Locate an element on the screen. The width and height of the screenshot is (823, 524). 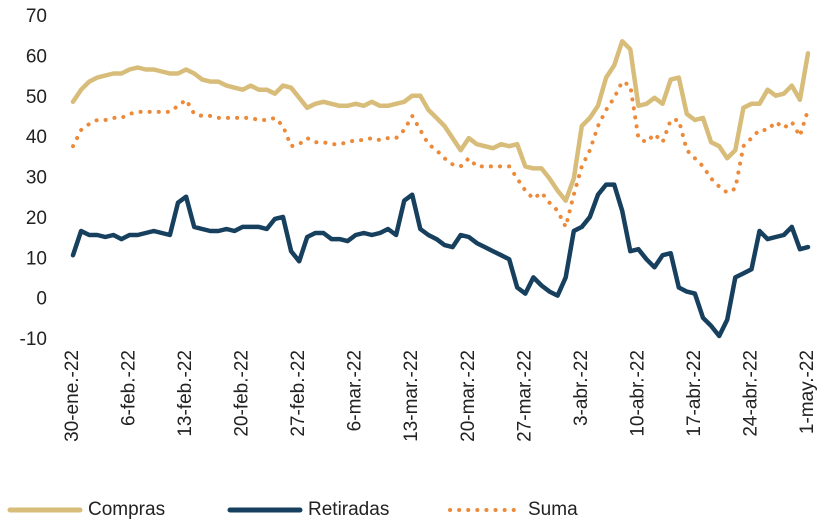
y-tick-label: 0 is located at coordinates (41, 299).